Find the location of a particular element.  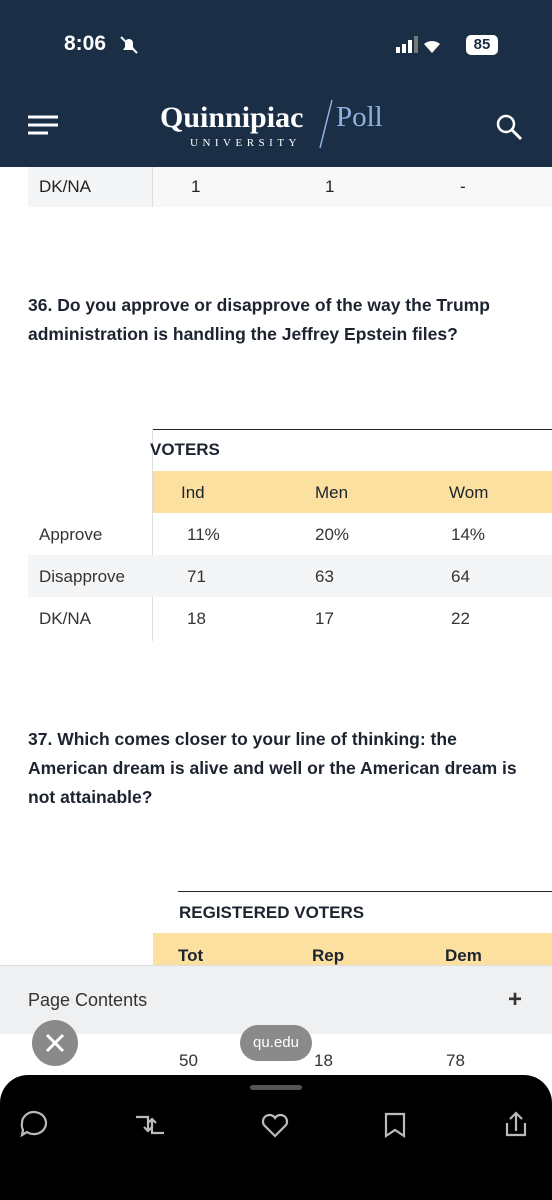

table-divider is located at coordinates (152, 535).